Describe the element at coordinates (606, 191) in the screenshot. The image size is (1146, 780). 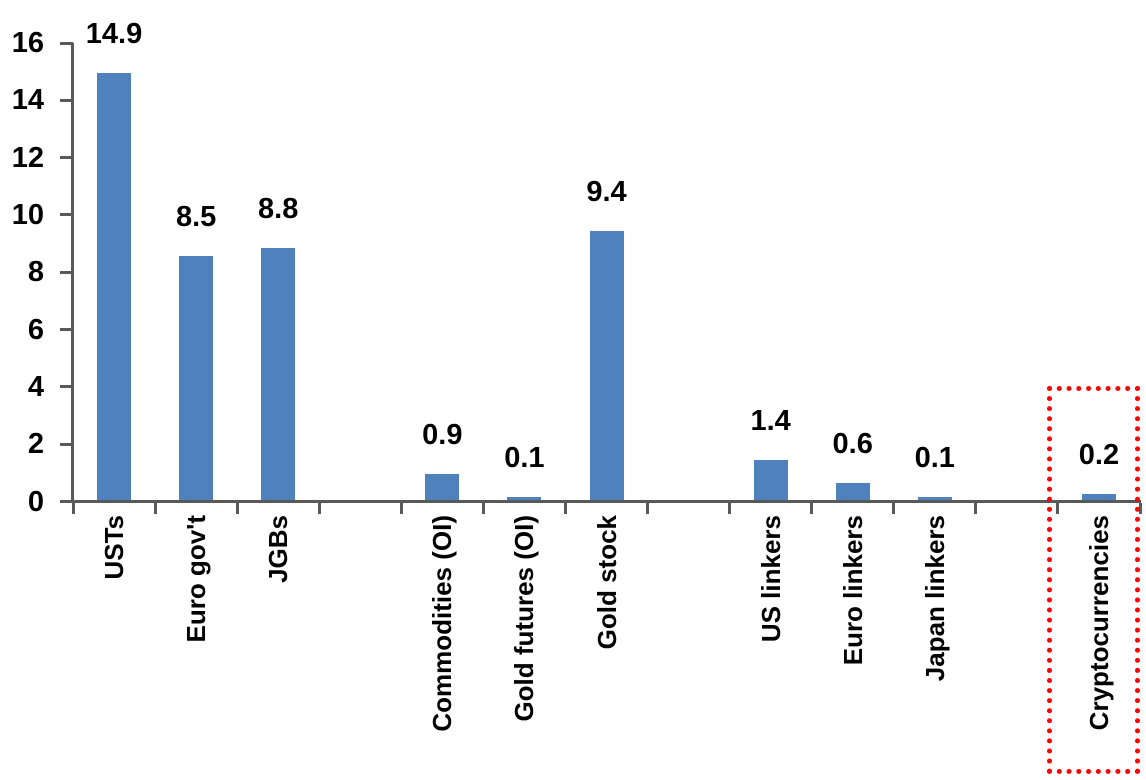
I see `bar-value-label: 9.4` at that location.